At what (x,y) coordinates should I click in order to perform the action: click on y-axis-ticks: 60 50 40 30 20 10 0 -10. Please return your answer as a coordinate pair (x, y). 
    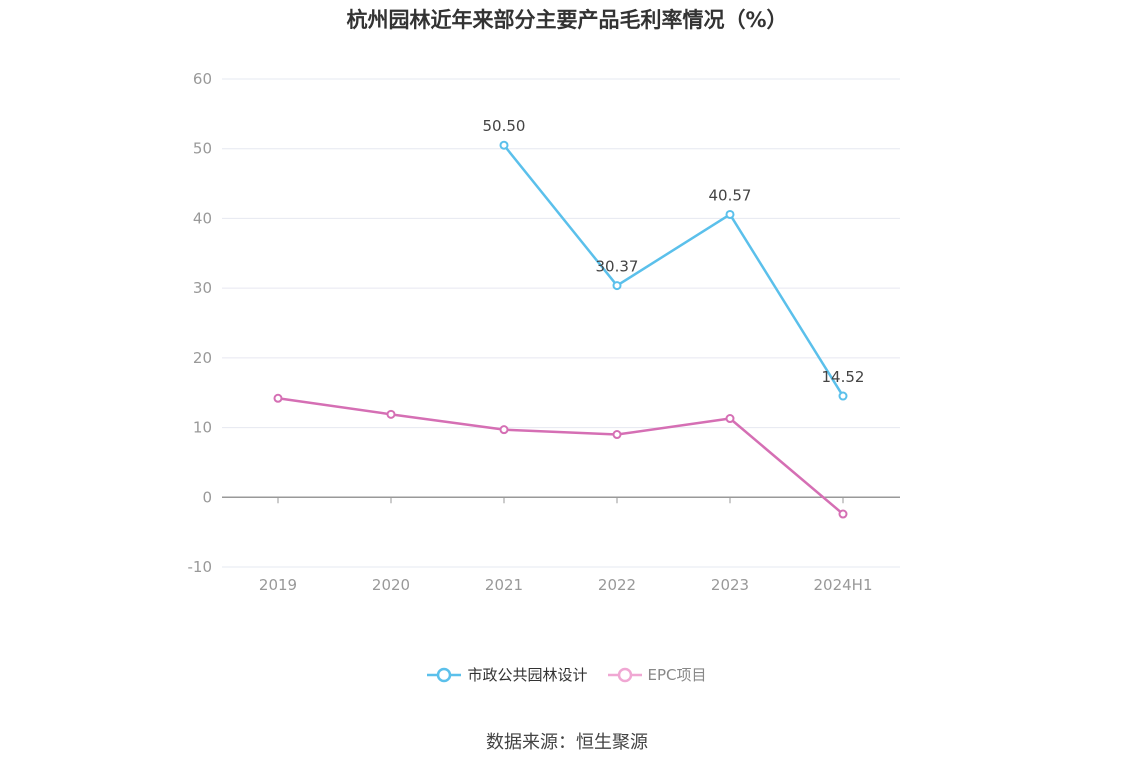
    Looking at the image, I should click on (200, 323).